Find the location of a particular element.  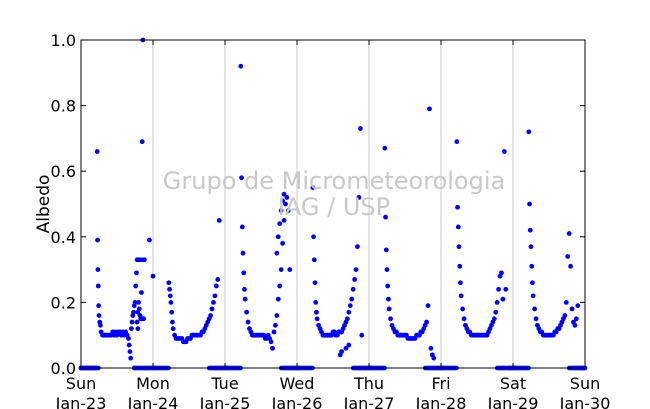

y-tick-label: 0.2 is located at coordinates (63, 302).